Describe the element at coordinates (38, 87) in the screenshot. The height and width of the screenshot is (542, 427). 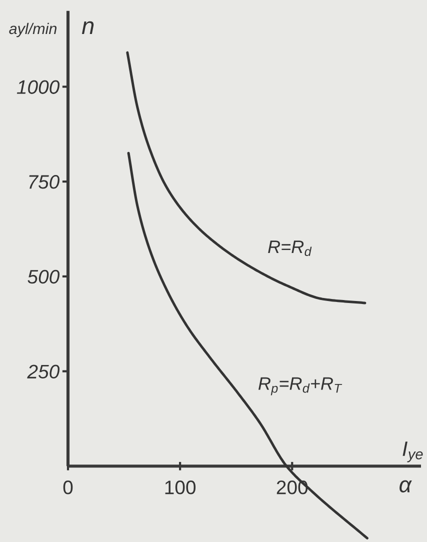
I see `y-tick-label: 1000` at that location.